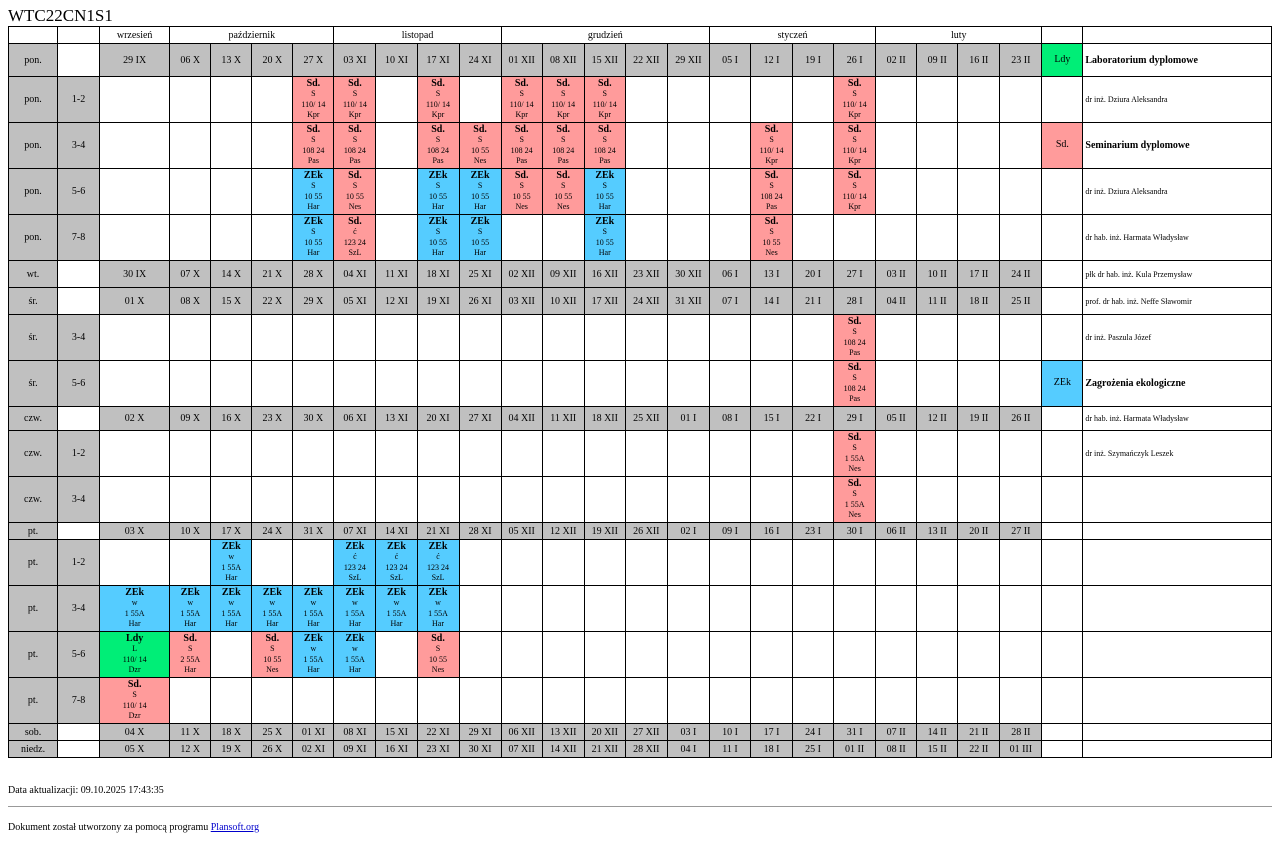  What do you see at coordinates (438, 623) in the screenshot?
I see `event-teacher: Har` at bounding box center [438, 623].